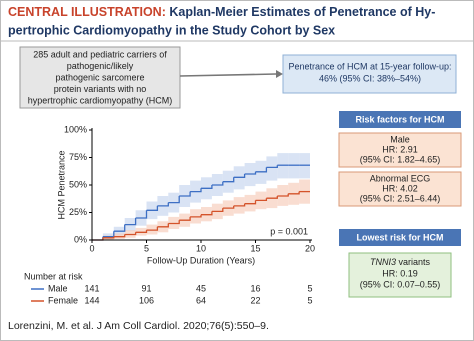 This screenshot has width=474, height=341. What do you see at coordinates (146, 300) in the screenshot?
I see `at-risk-value: 106` at bounding box center [146, 300].